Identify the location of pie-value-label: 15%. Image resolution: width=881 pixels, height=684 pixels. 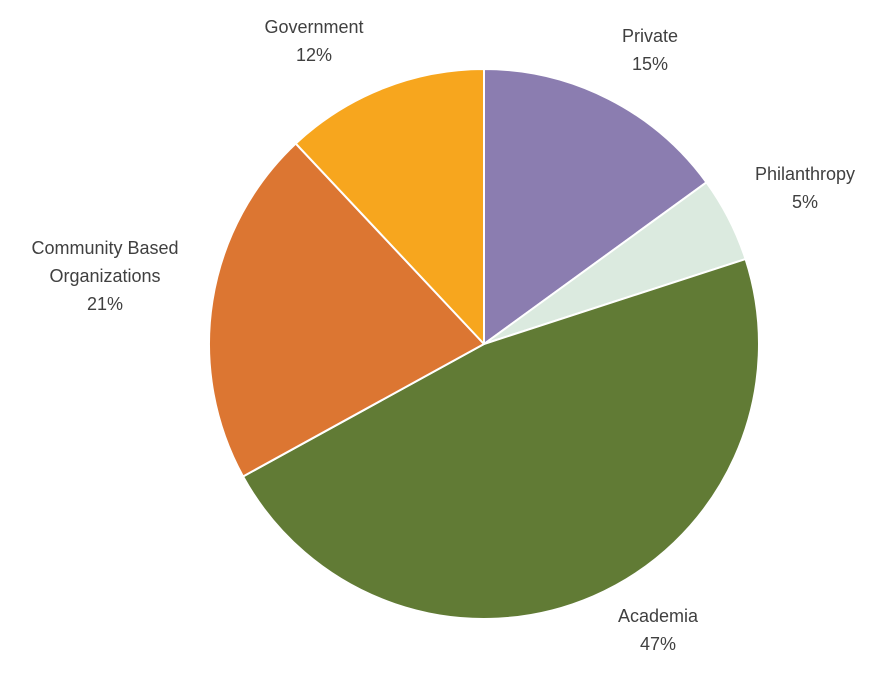
(650, 64).